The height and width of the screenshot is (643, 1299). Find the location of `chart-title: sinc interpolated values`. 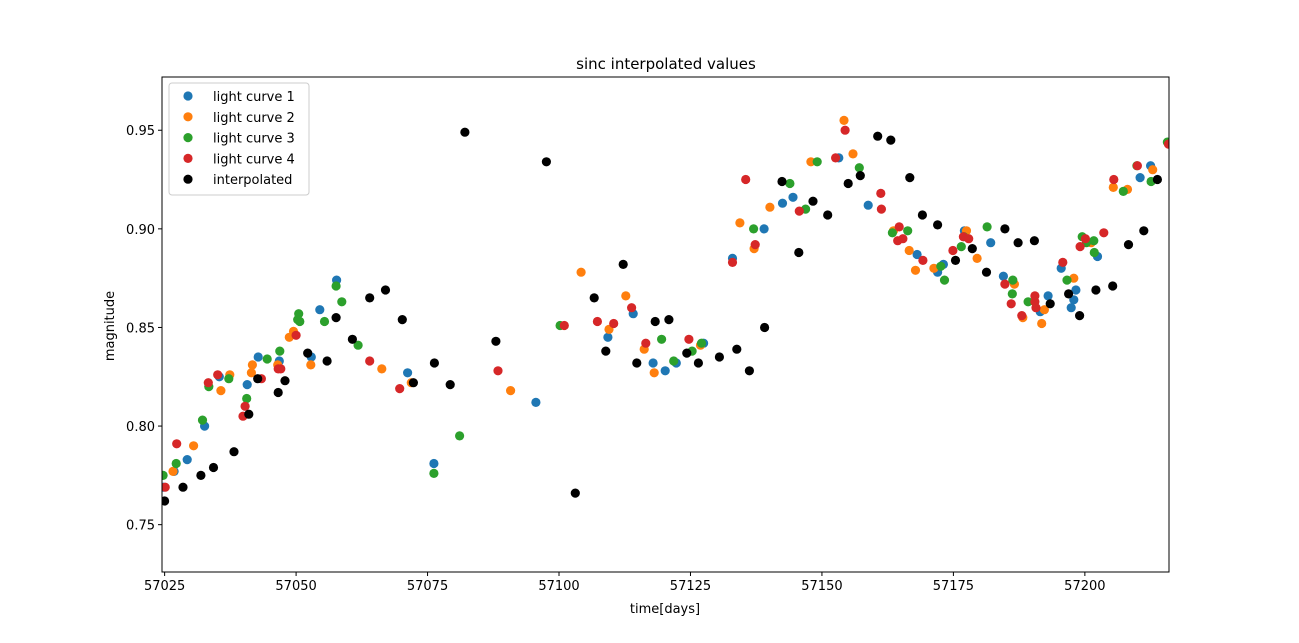

chart-title: sinc interpolated values is located at coordinates (666, 64).